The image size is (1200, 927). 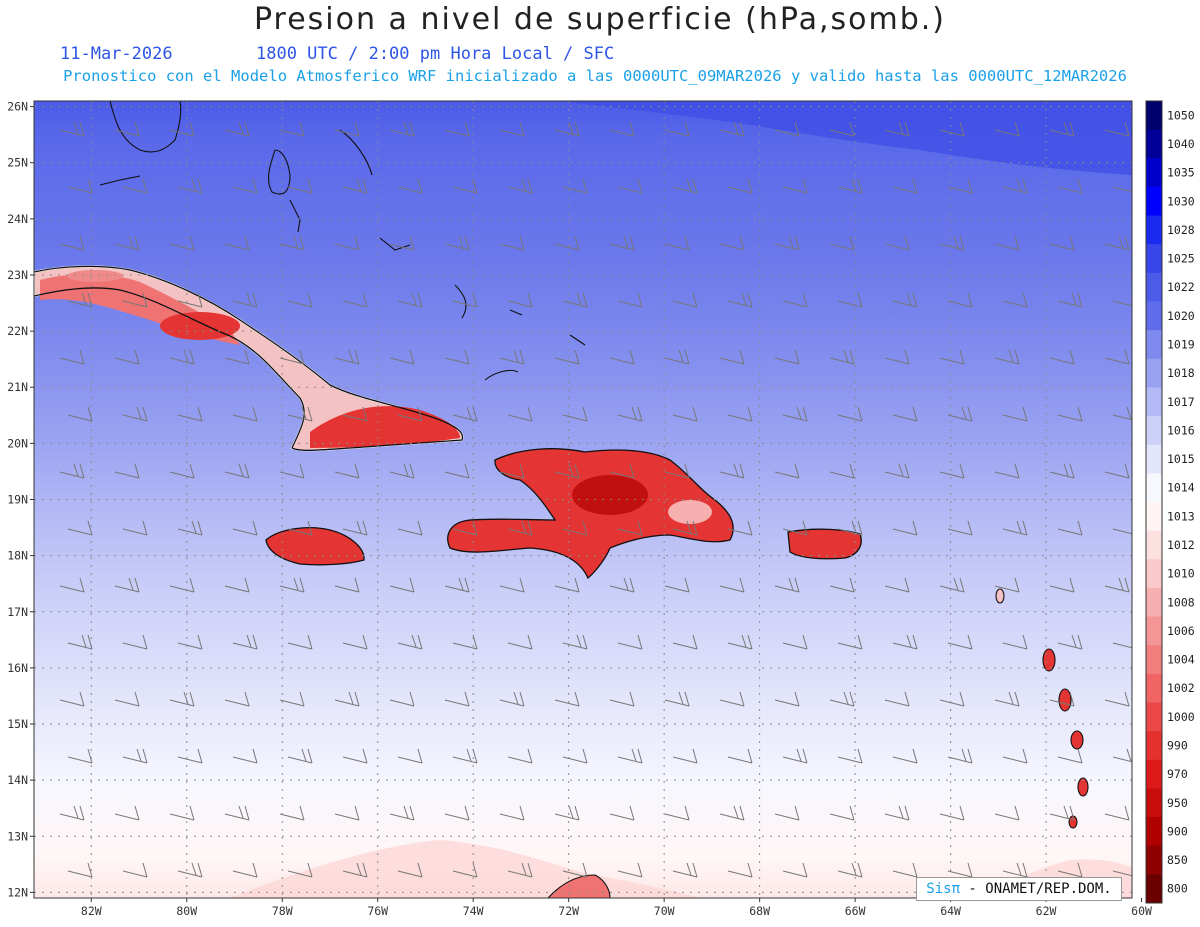 I want to click on colorbar-label: 850, so click(x=1177, y=860).